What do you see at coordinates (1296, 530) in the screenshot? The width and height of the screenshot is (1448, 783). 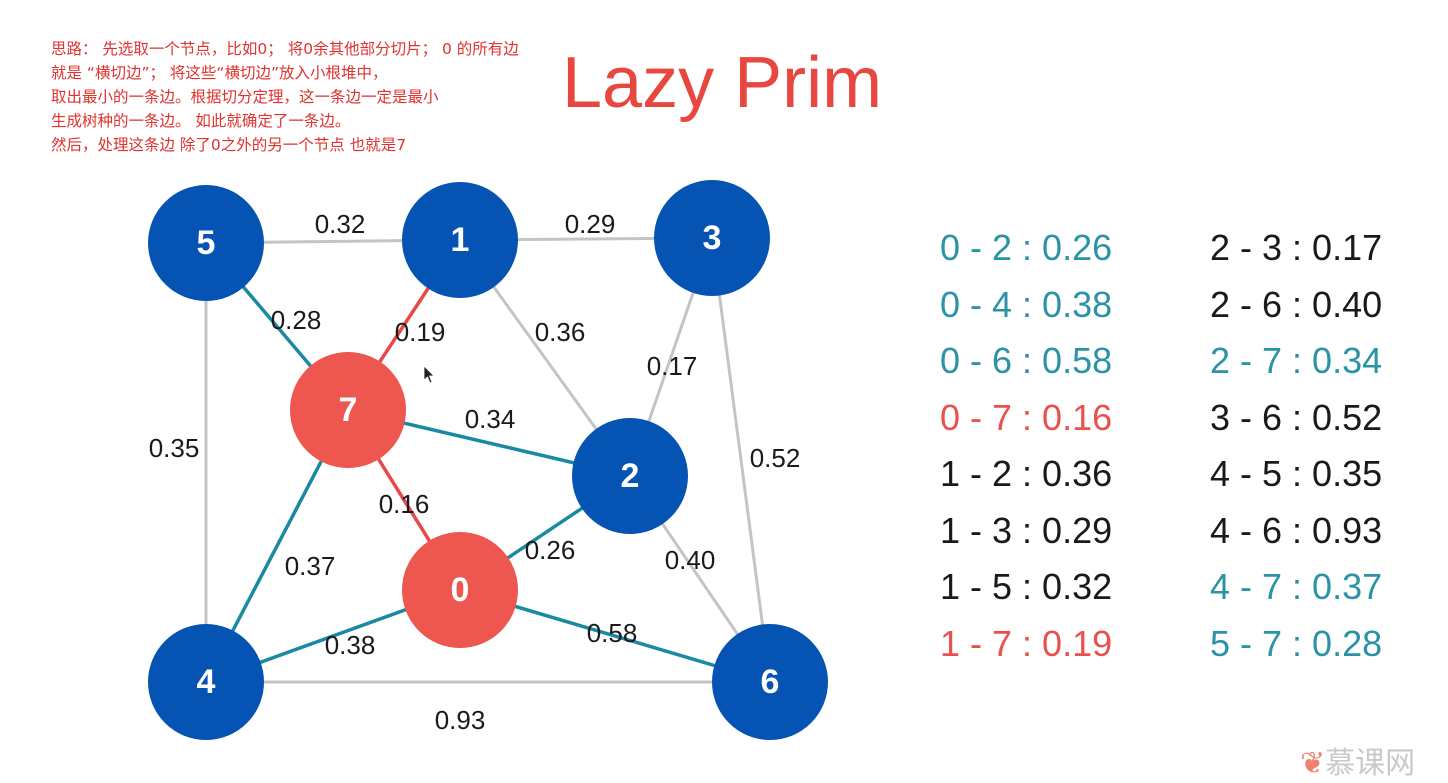 I see `edge-list-item: 4 - 6 : 0.93` at bounding box center [1296, 530].